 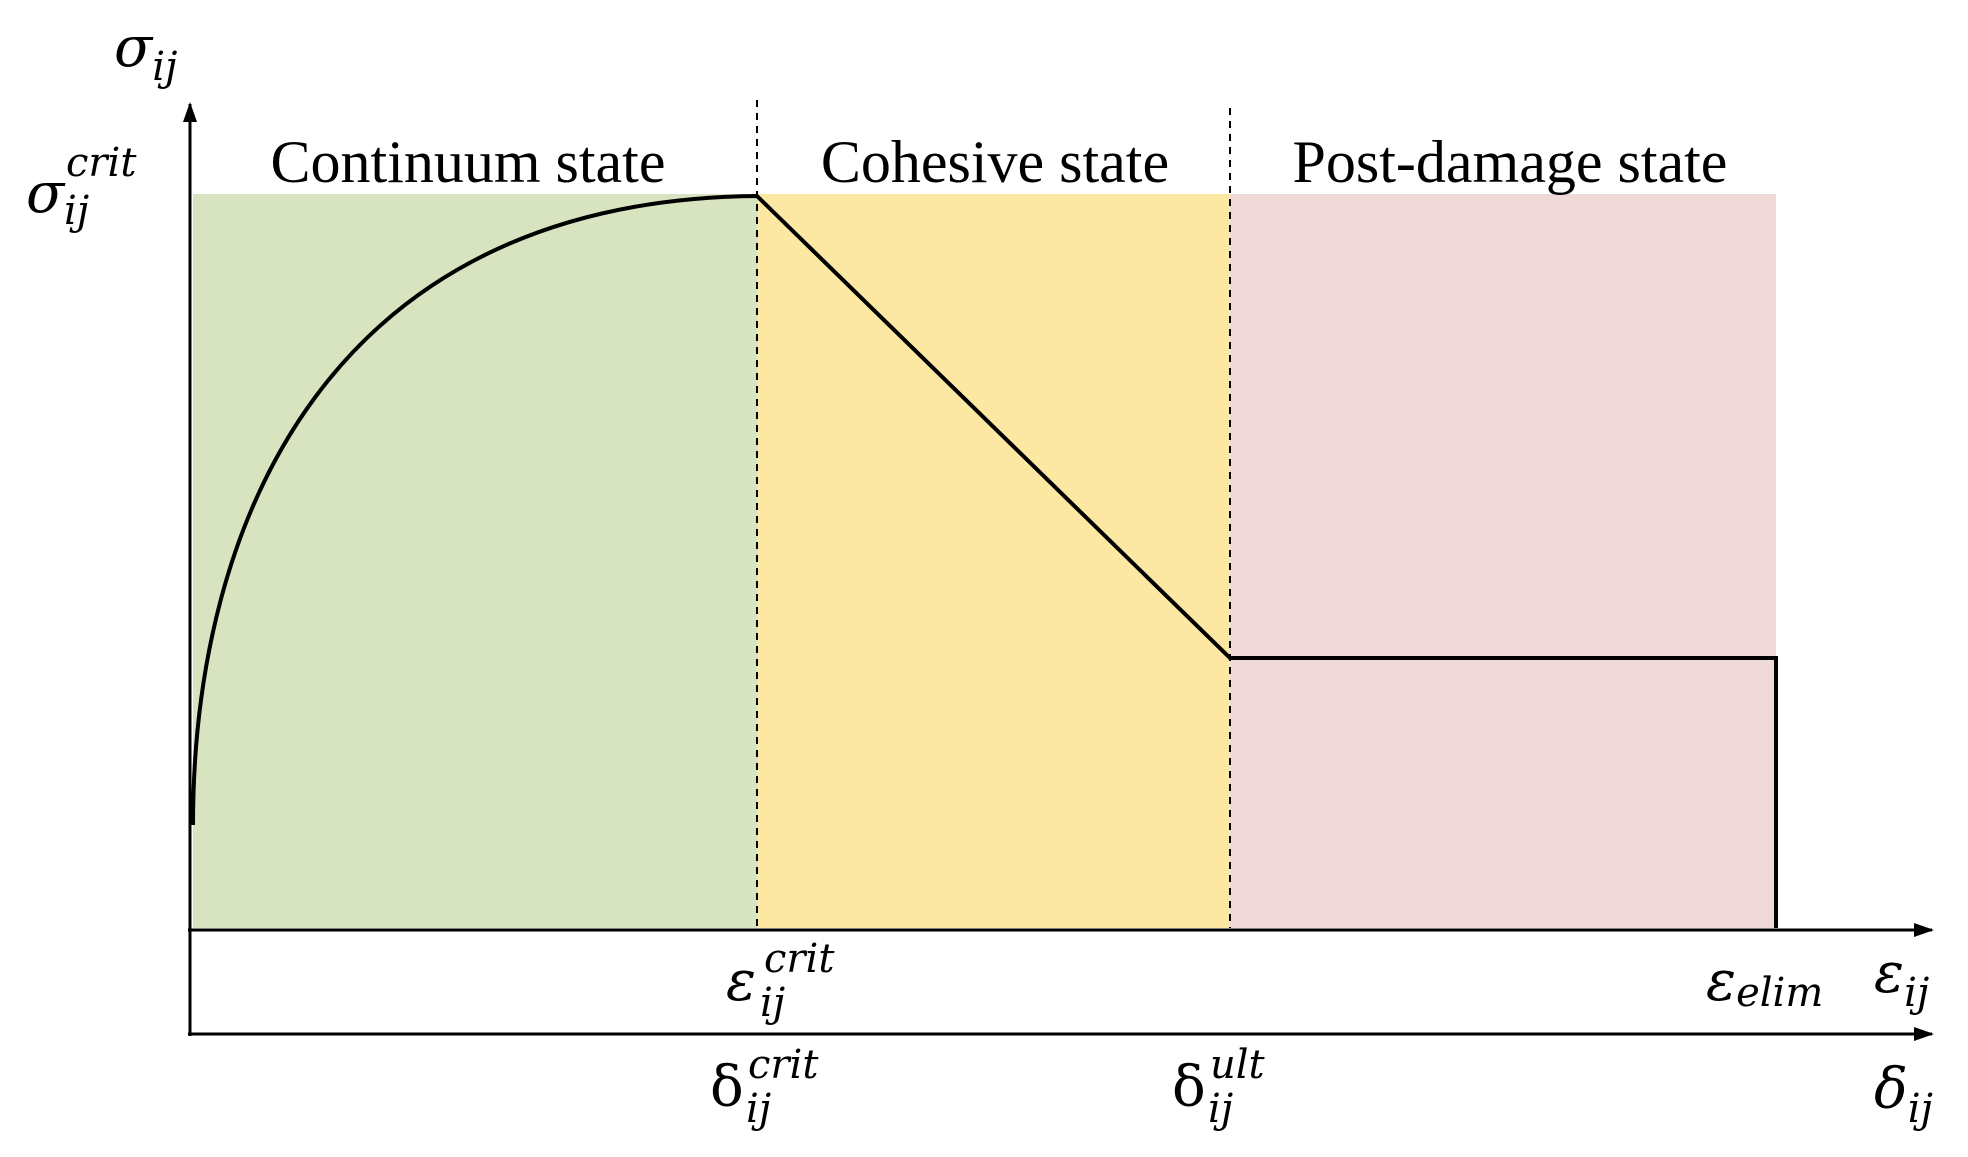 What do you see at coordinates (772, 1003) in the screenshot?
I see `epsilon-crit-subscript: ij` at bounding box center [772, 1003].